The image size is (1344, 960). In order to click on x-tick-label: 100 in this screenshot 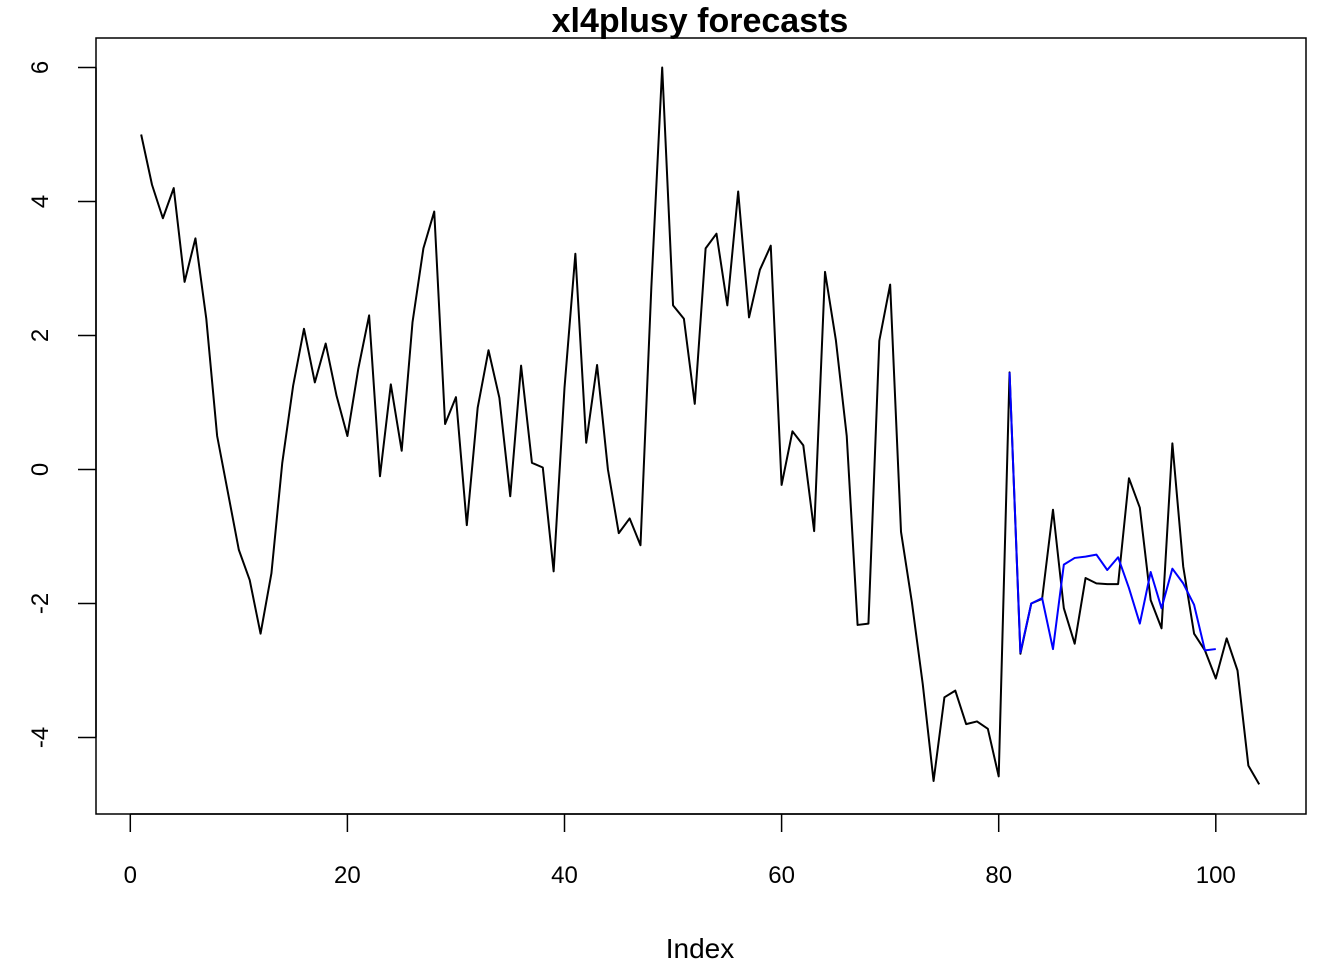, I will do `click(1216, 875)`.